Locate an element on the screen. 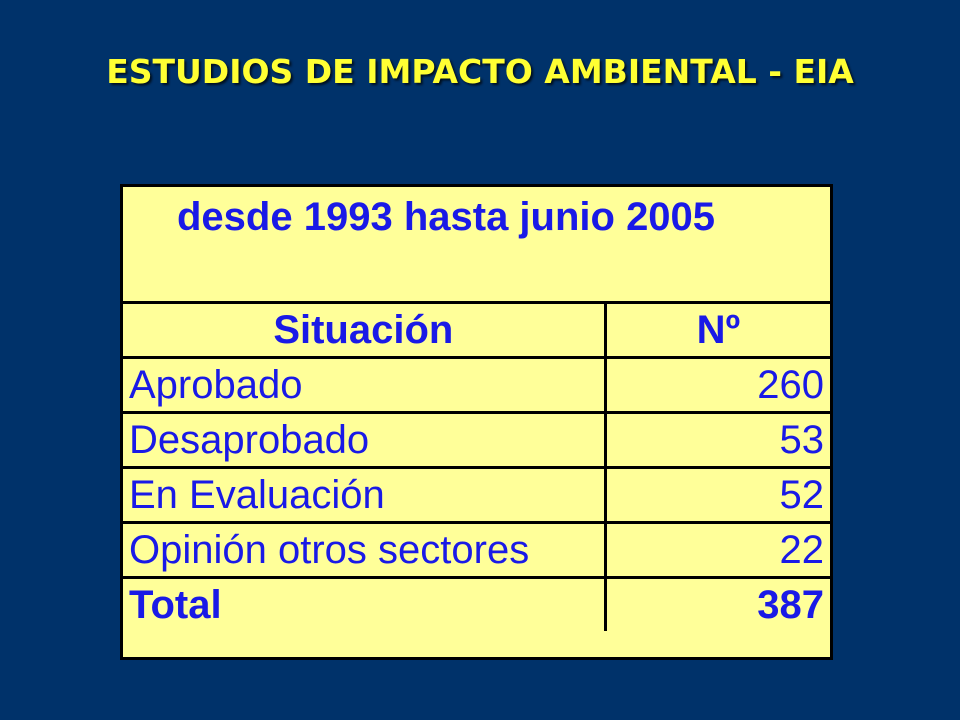 The height and width of the screenshot is (720, 960). table-header-cell: desde 1993 hasta junio 2005 is located at coordinates (476, 243).